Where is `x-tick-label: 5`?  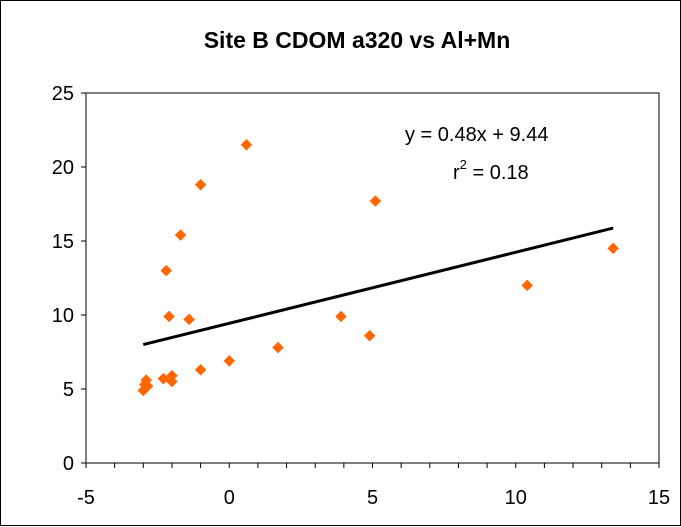
x-tick-label: 5 is located at coordinates (372, 498).